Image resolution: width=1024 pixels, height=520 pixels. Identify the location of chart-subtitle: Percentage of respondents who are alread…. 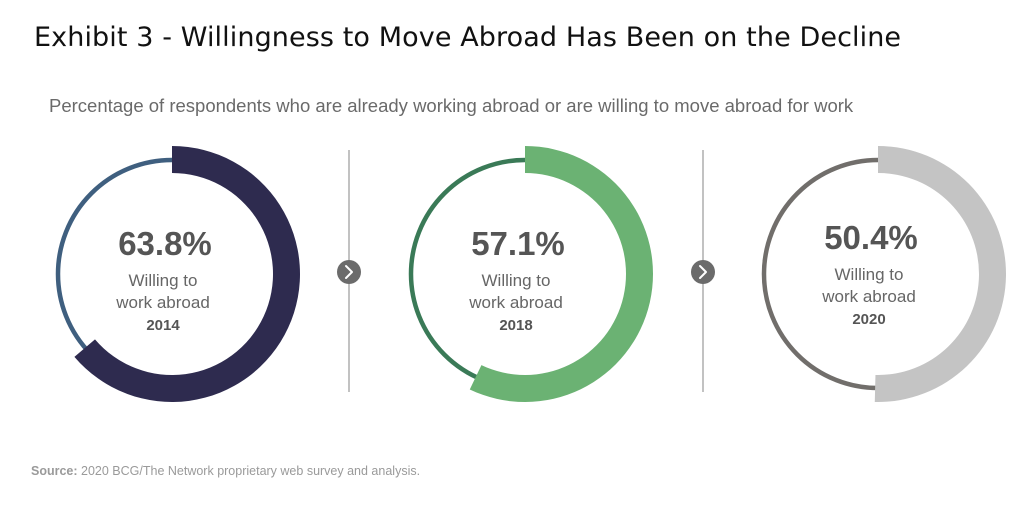
(451, 105).